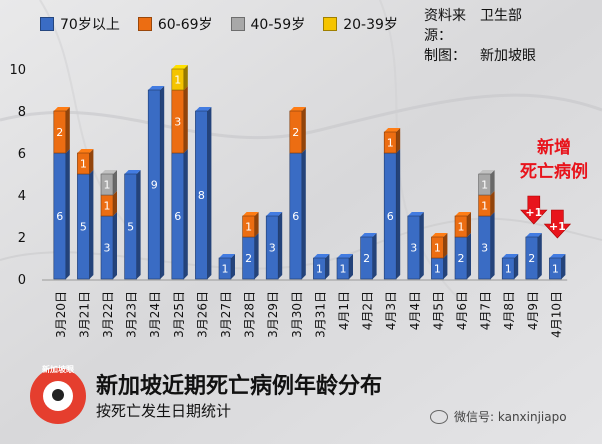 Image resolution: width=602 pixels, height=444 pixels. Describe the element at coordinates (462, 310) in the screenshot. I see `x-tick-label: 4月6日` at that location.